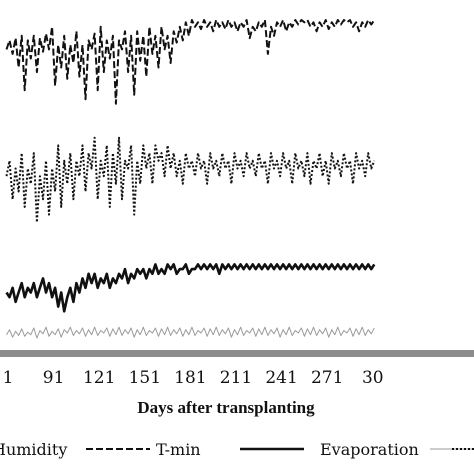  I want to click on series-line-evaporation, so click(190, 332).